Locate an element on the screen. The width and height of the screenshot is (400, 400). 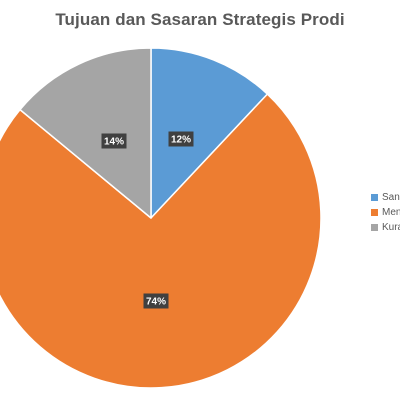
data-label-text-3: 14% is located at coordinates (114, 142).